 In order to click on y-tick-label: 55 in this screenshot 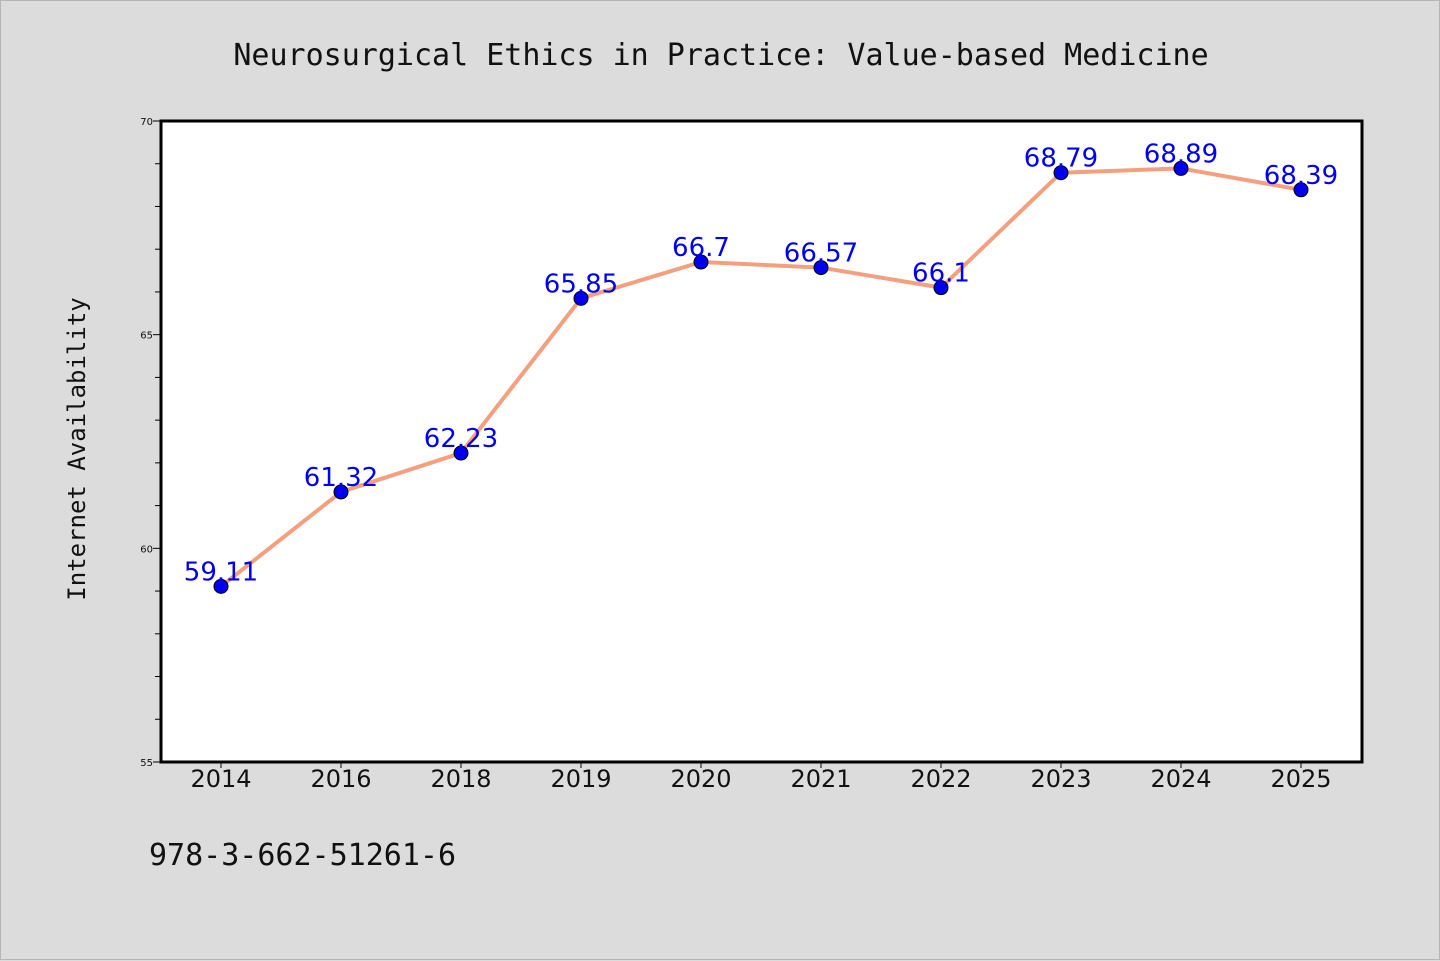, I will do `click(146, 763)`.